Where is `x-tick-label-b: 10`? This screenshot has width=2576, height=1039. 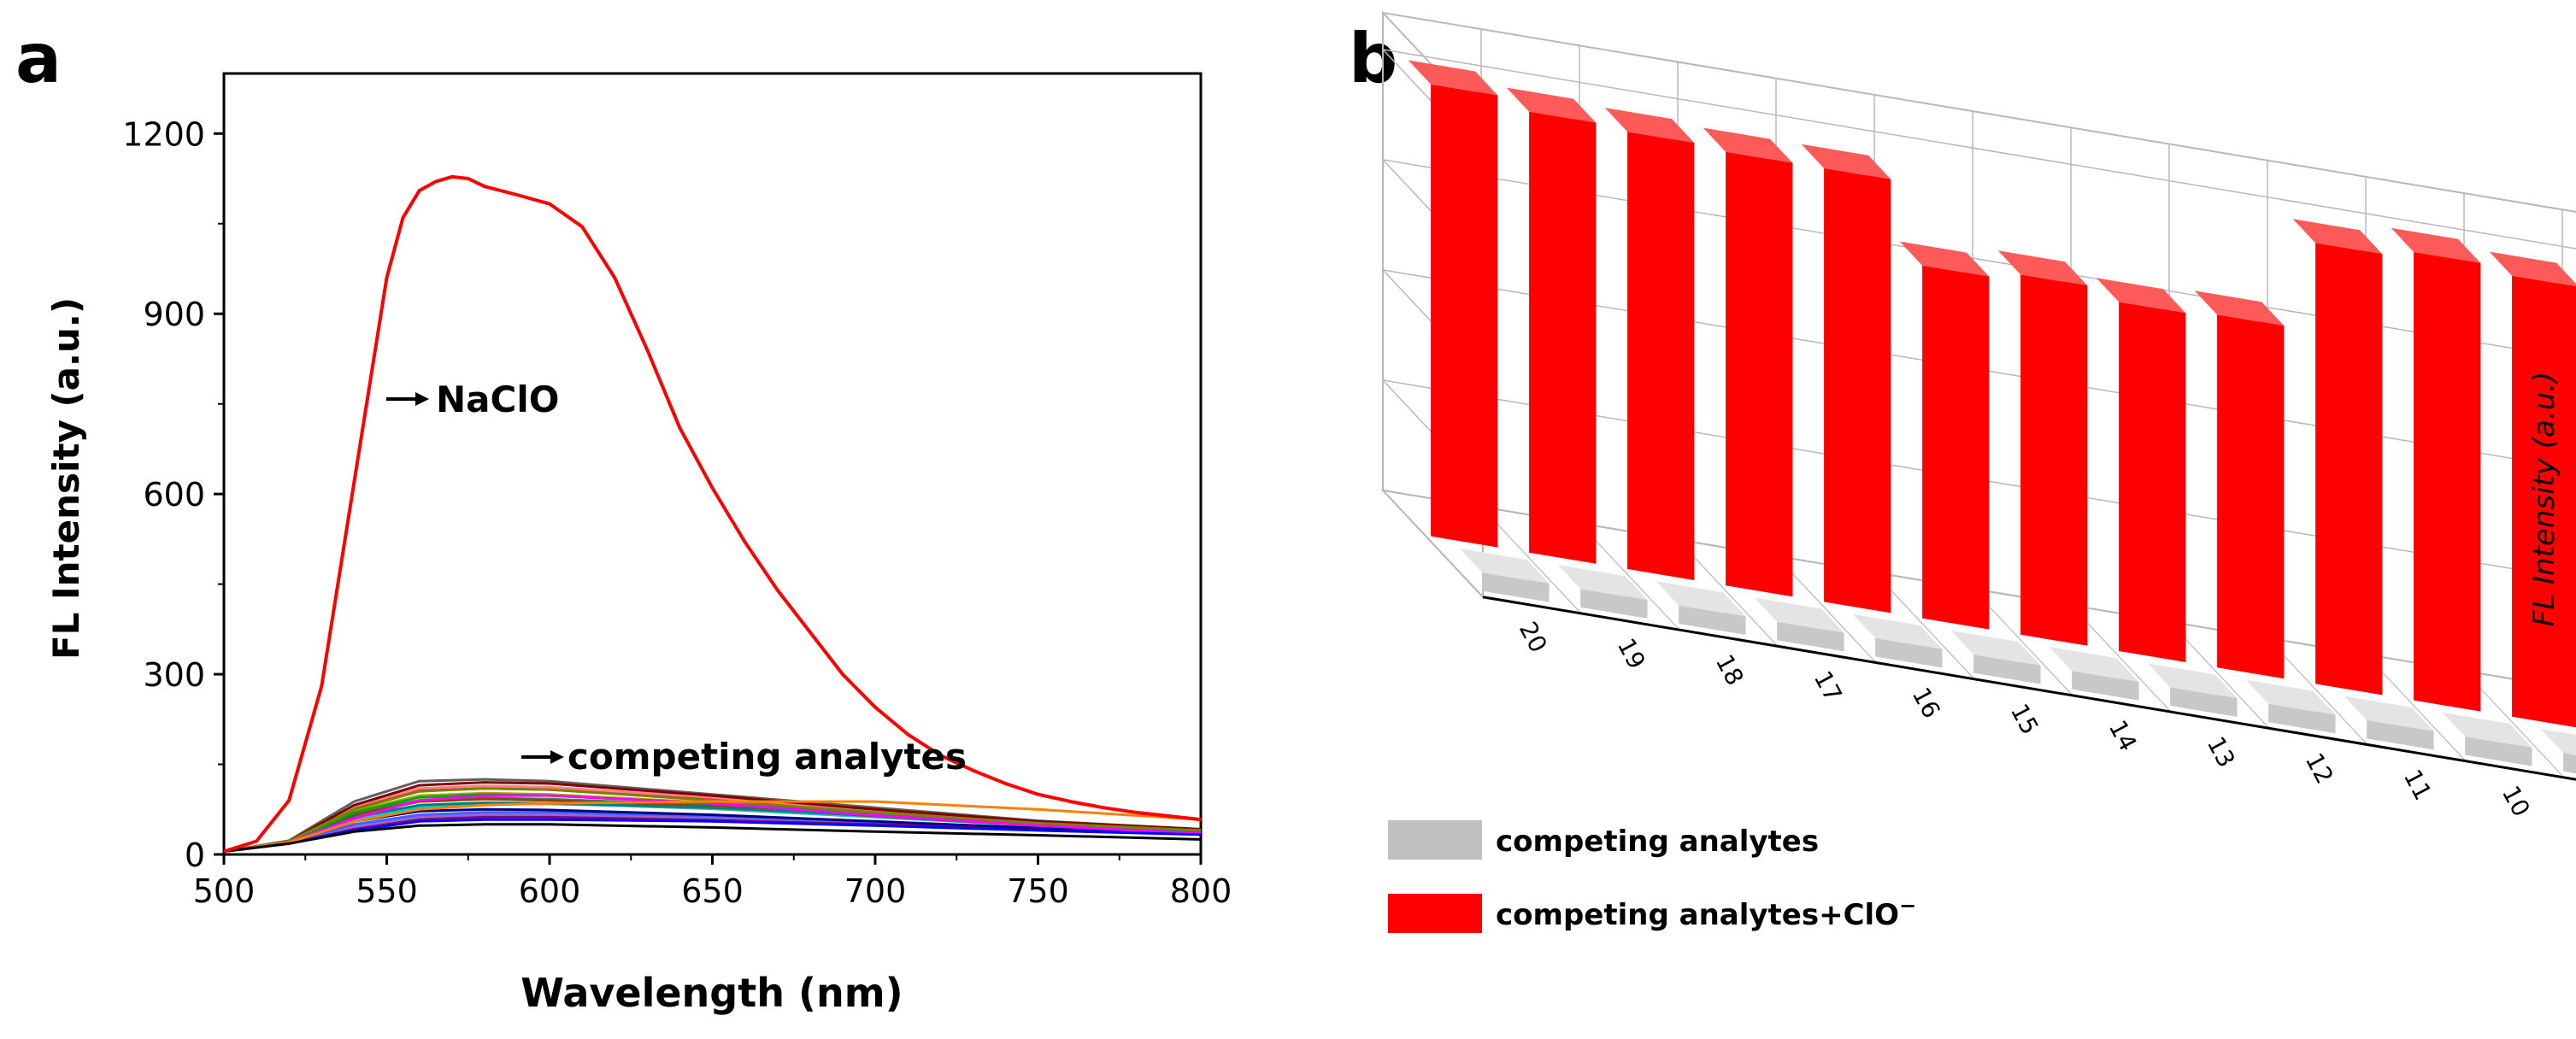 x-tick-label-b: 10 is located at coordinates (2516, 801).